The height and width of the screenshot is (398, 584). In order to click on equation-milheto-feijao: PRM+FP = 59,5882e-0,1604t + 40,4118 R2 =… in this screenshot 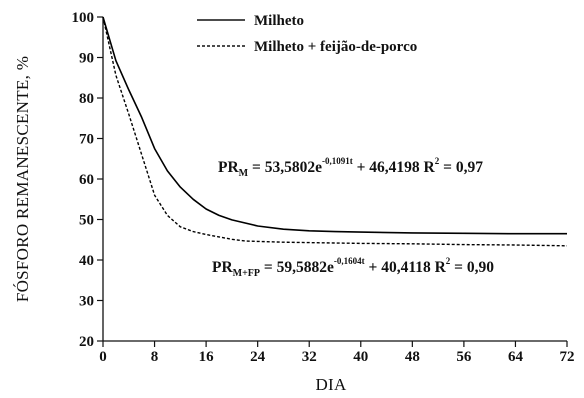, I will do `click(353, 267)`.